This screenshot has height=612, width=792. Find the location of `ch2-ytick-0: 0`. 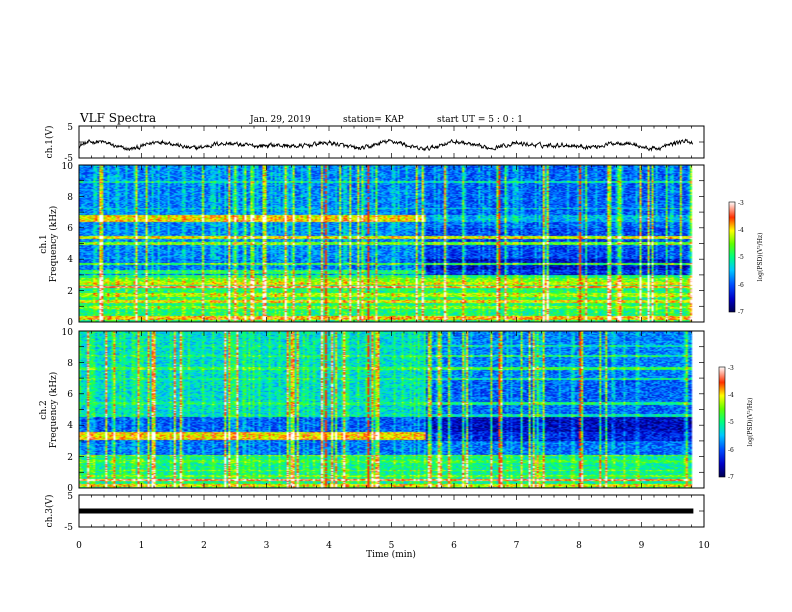

ch2-ytick-0: 0 is located at coordinates (70, 489).